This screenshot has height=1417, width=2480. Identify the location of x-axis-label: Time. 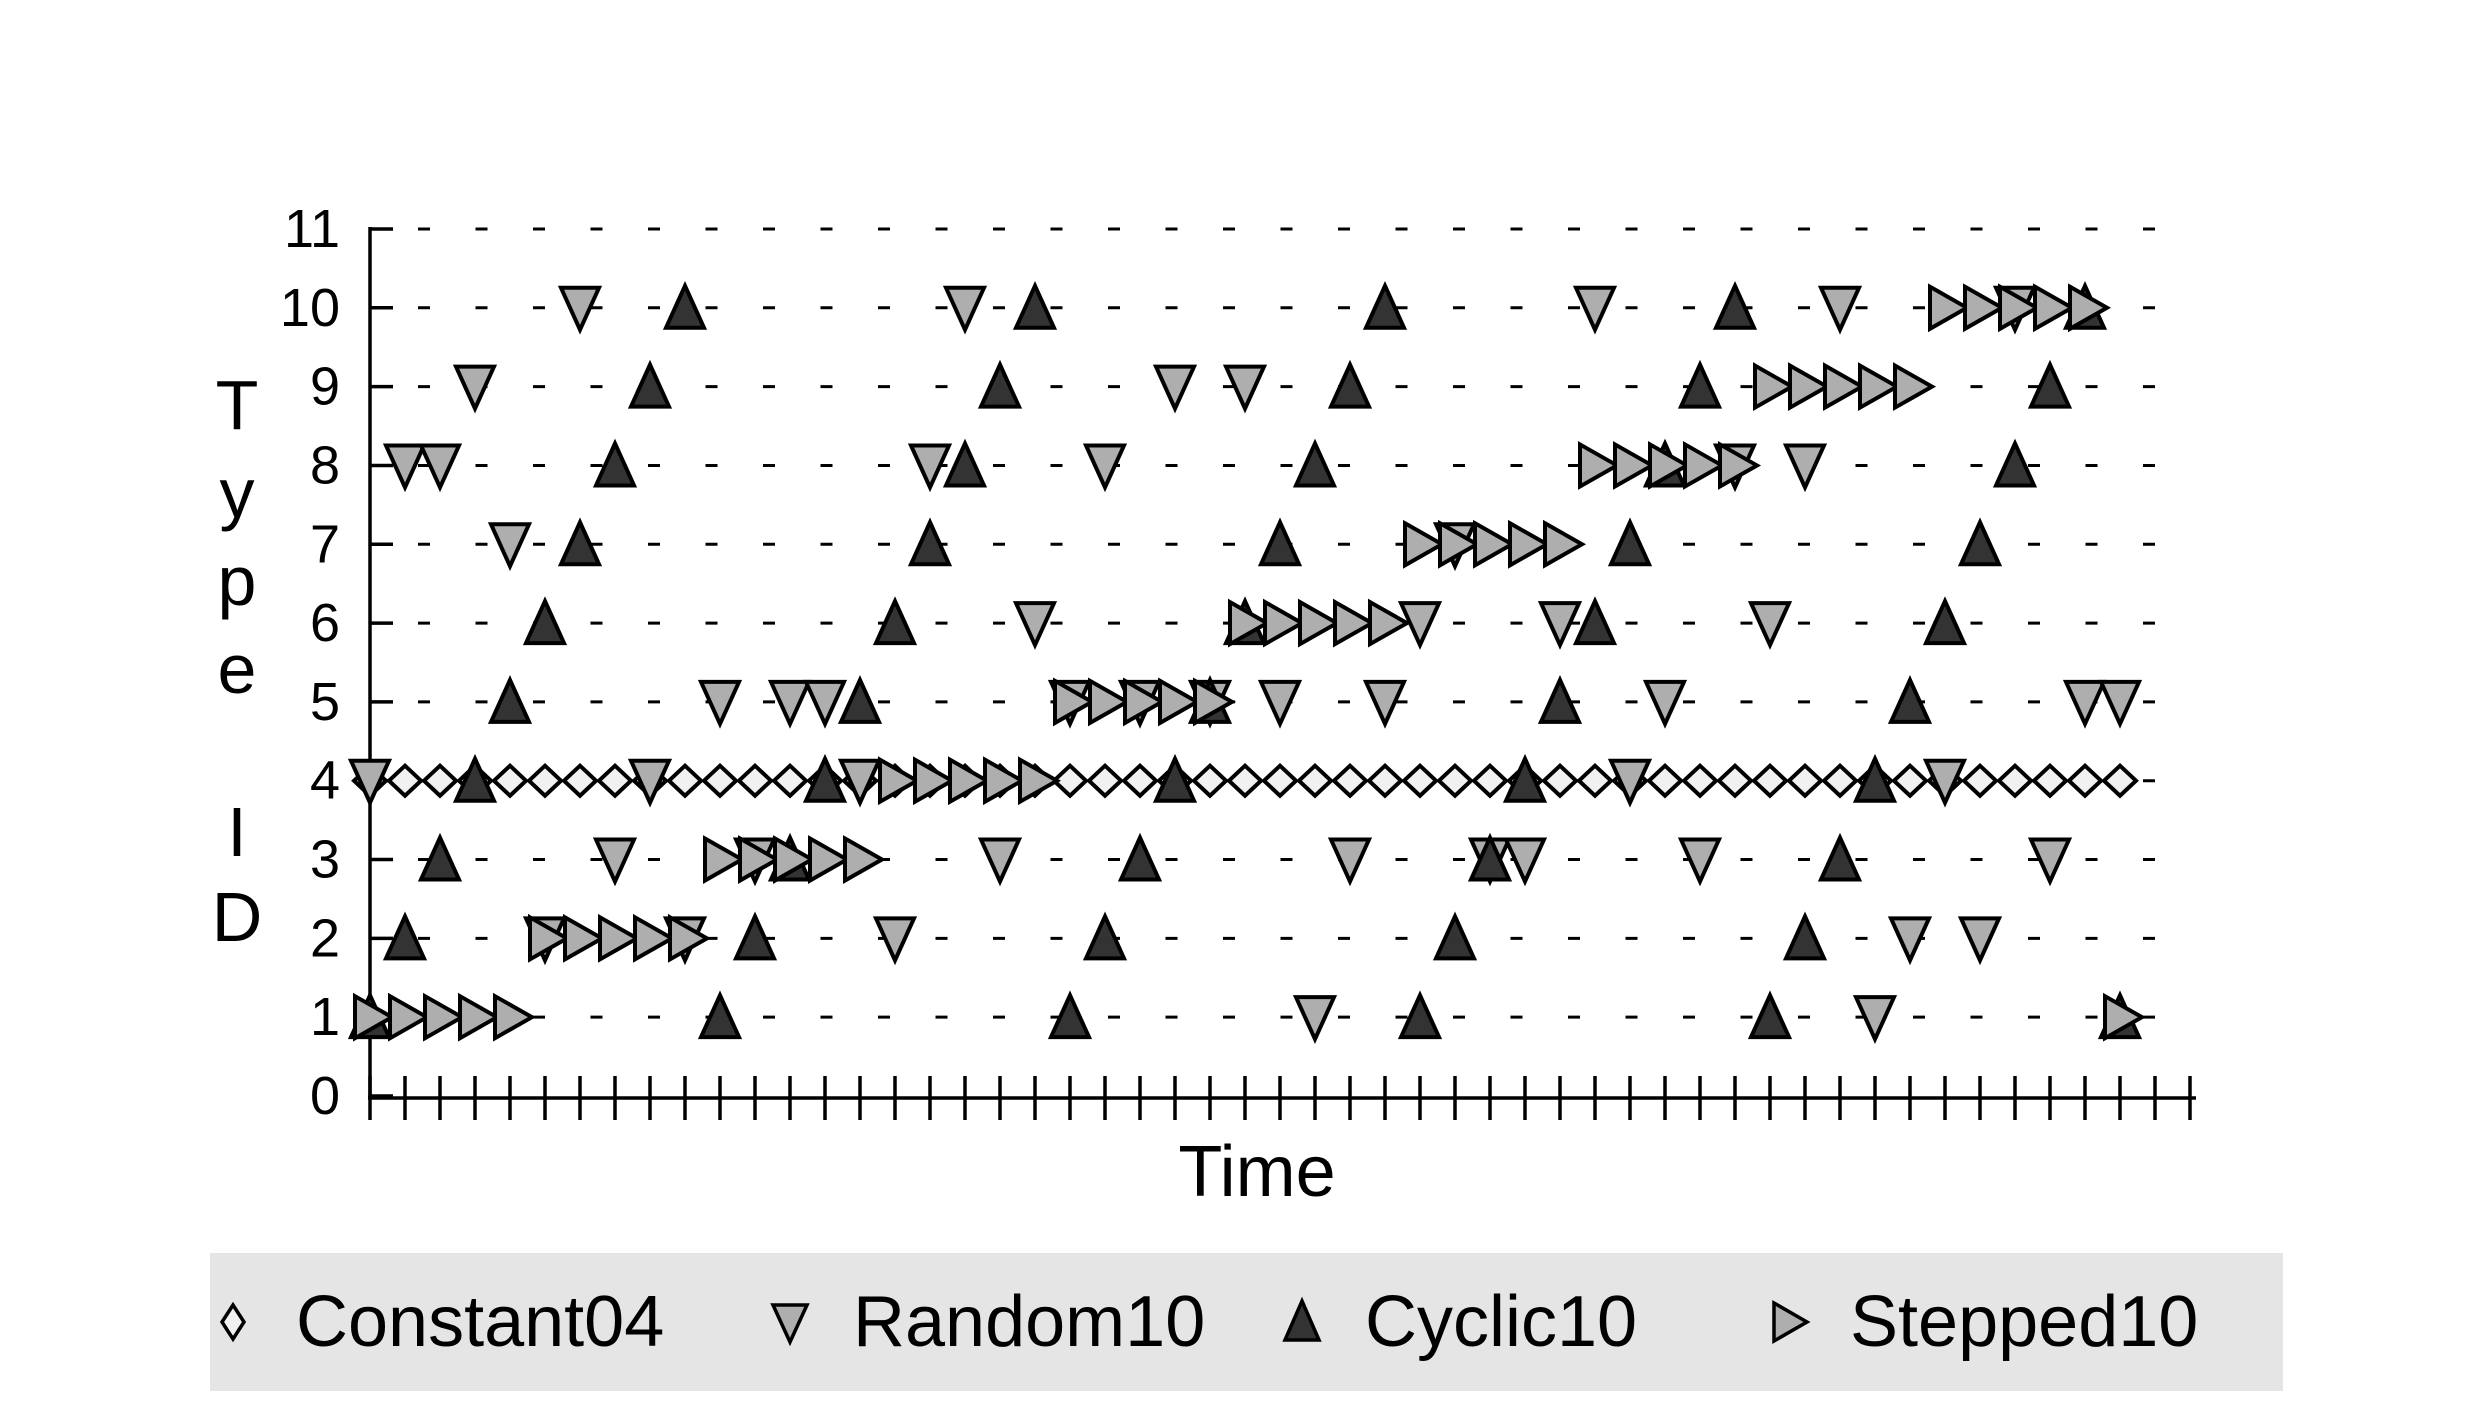
(1256, 1172).